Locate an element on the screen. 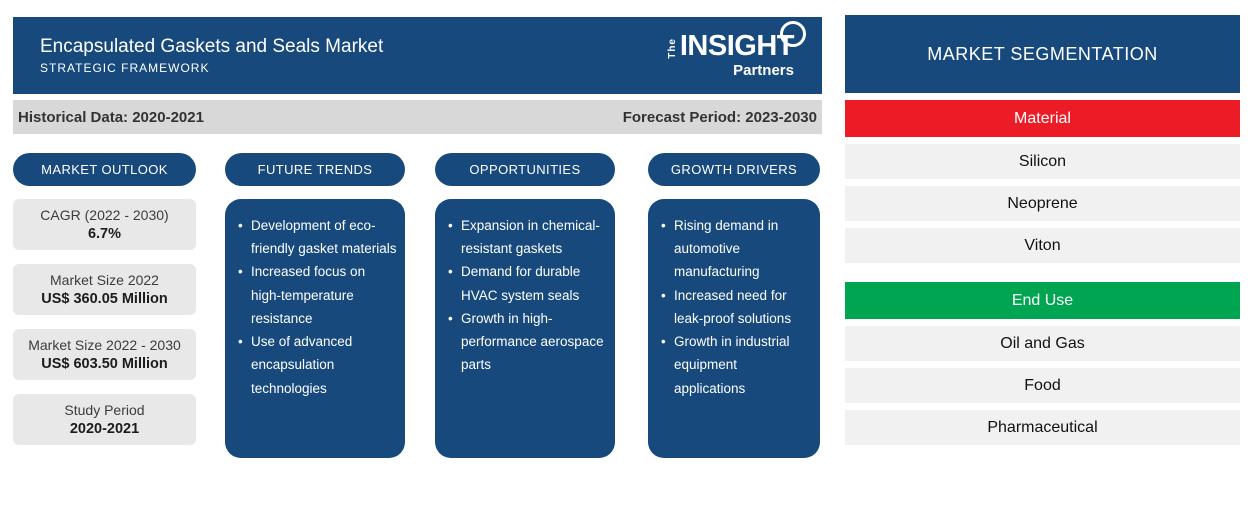 The width and height of the screenshot is (1254, 530). growth-drivers-header: GROWTH DRIVERS is located at coordinates (734, 169).